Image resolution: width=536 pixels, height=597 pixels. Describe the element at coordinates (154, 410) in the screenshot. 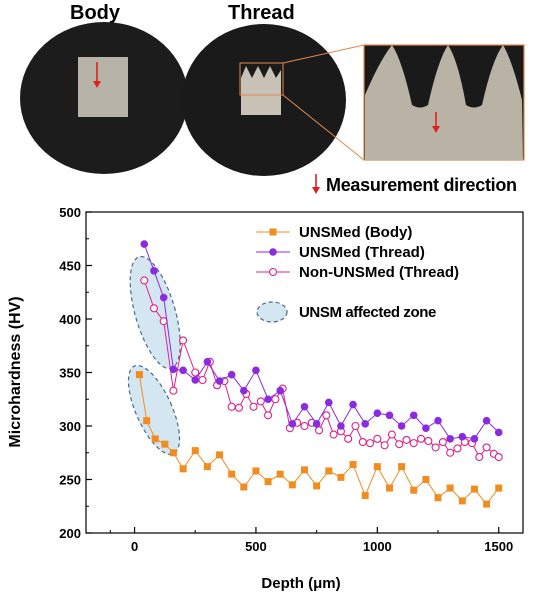

I see `affected-zone-ellipse-body` at that location.